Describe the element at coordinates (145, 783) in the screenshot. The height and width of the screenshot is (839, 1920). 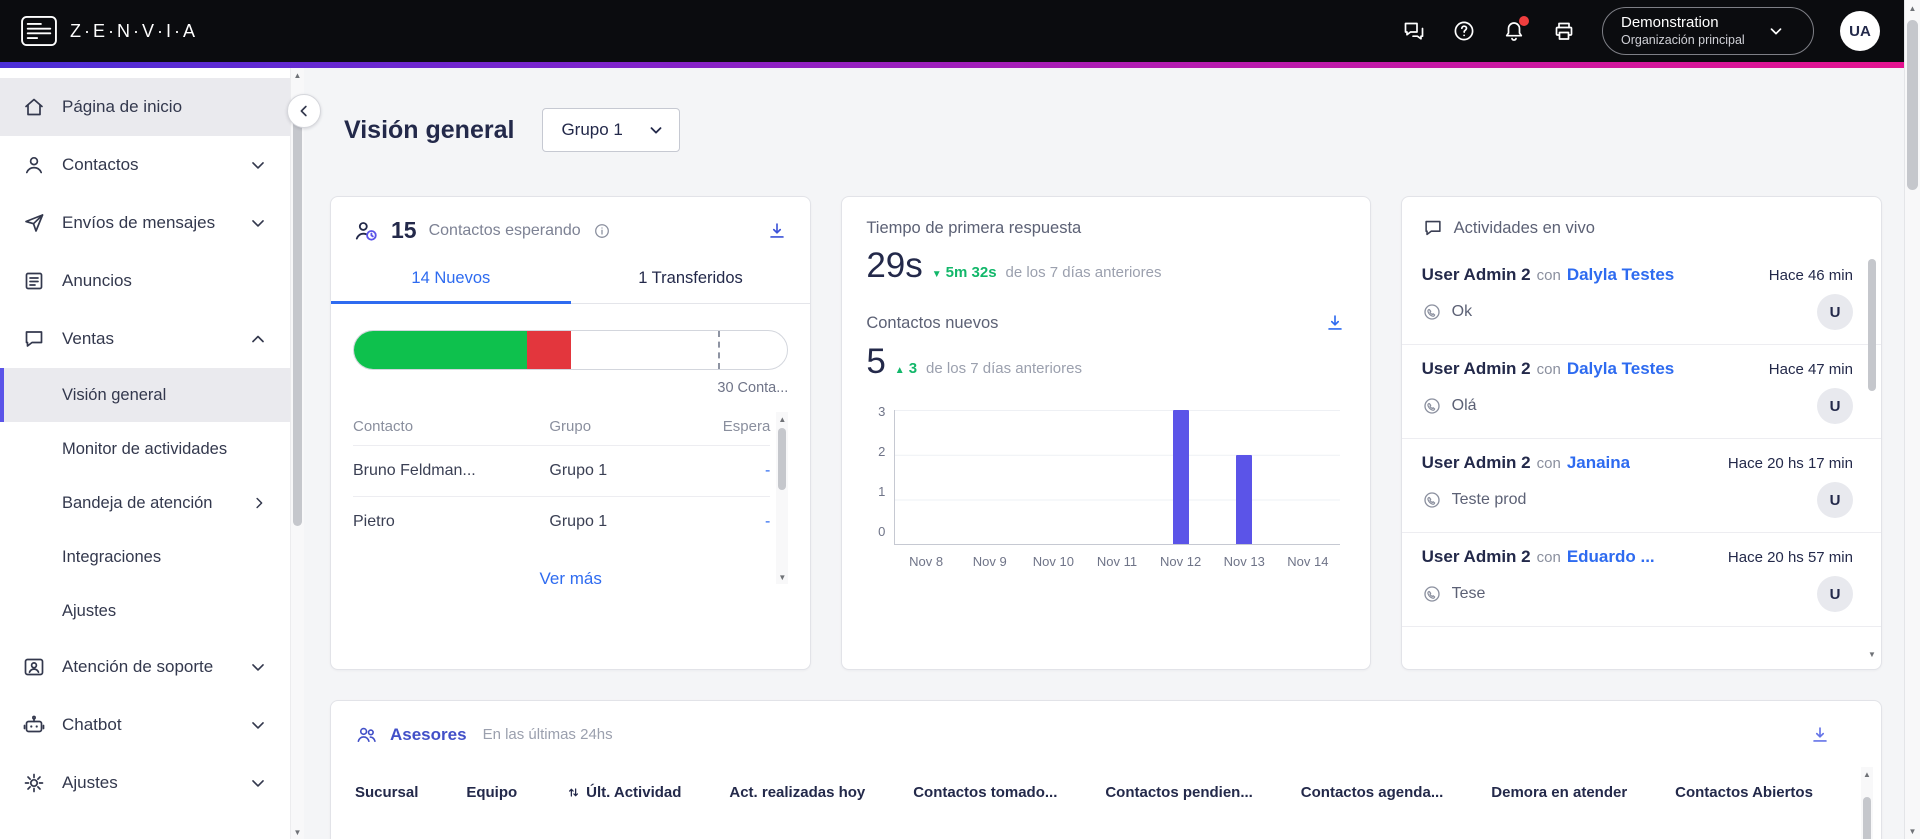
I see `sidebar-item-ajustes: Ajustes` at that location.